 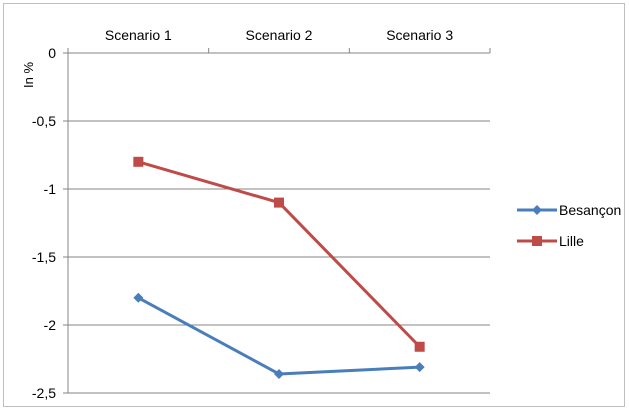 What do you see at coordinates (44, 393) in the screenshot?
I see `y-tick-label: -2,5` at bounding box center [44, 393].